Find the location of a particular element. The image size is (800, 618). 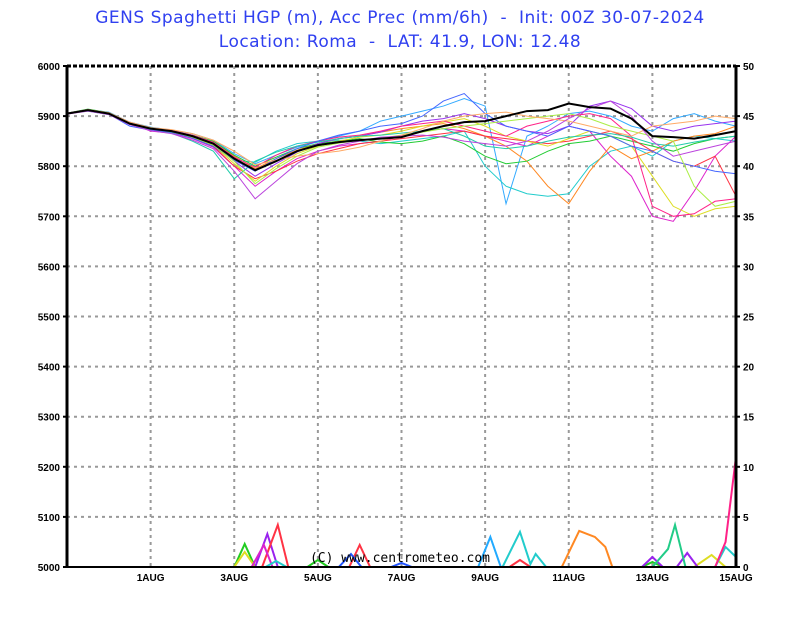

right-tick-label: 25 is located at coordinates (749, 318).